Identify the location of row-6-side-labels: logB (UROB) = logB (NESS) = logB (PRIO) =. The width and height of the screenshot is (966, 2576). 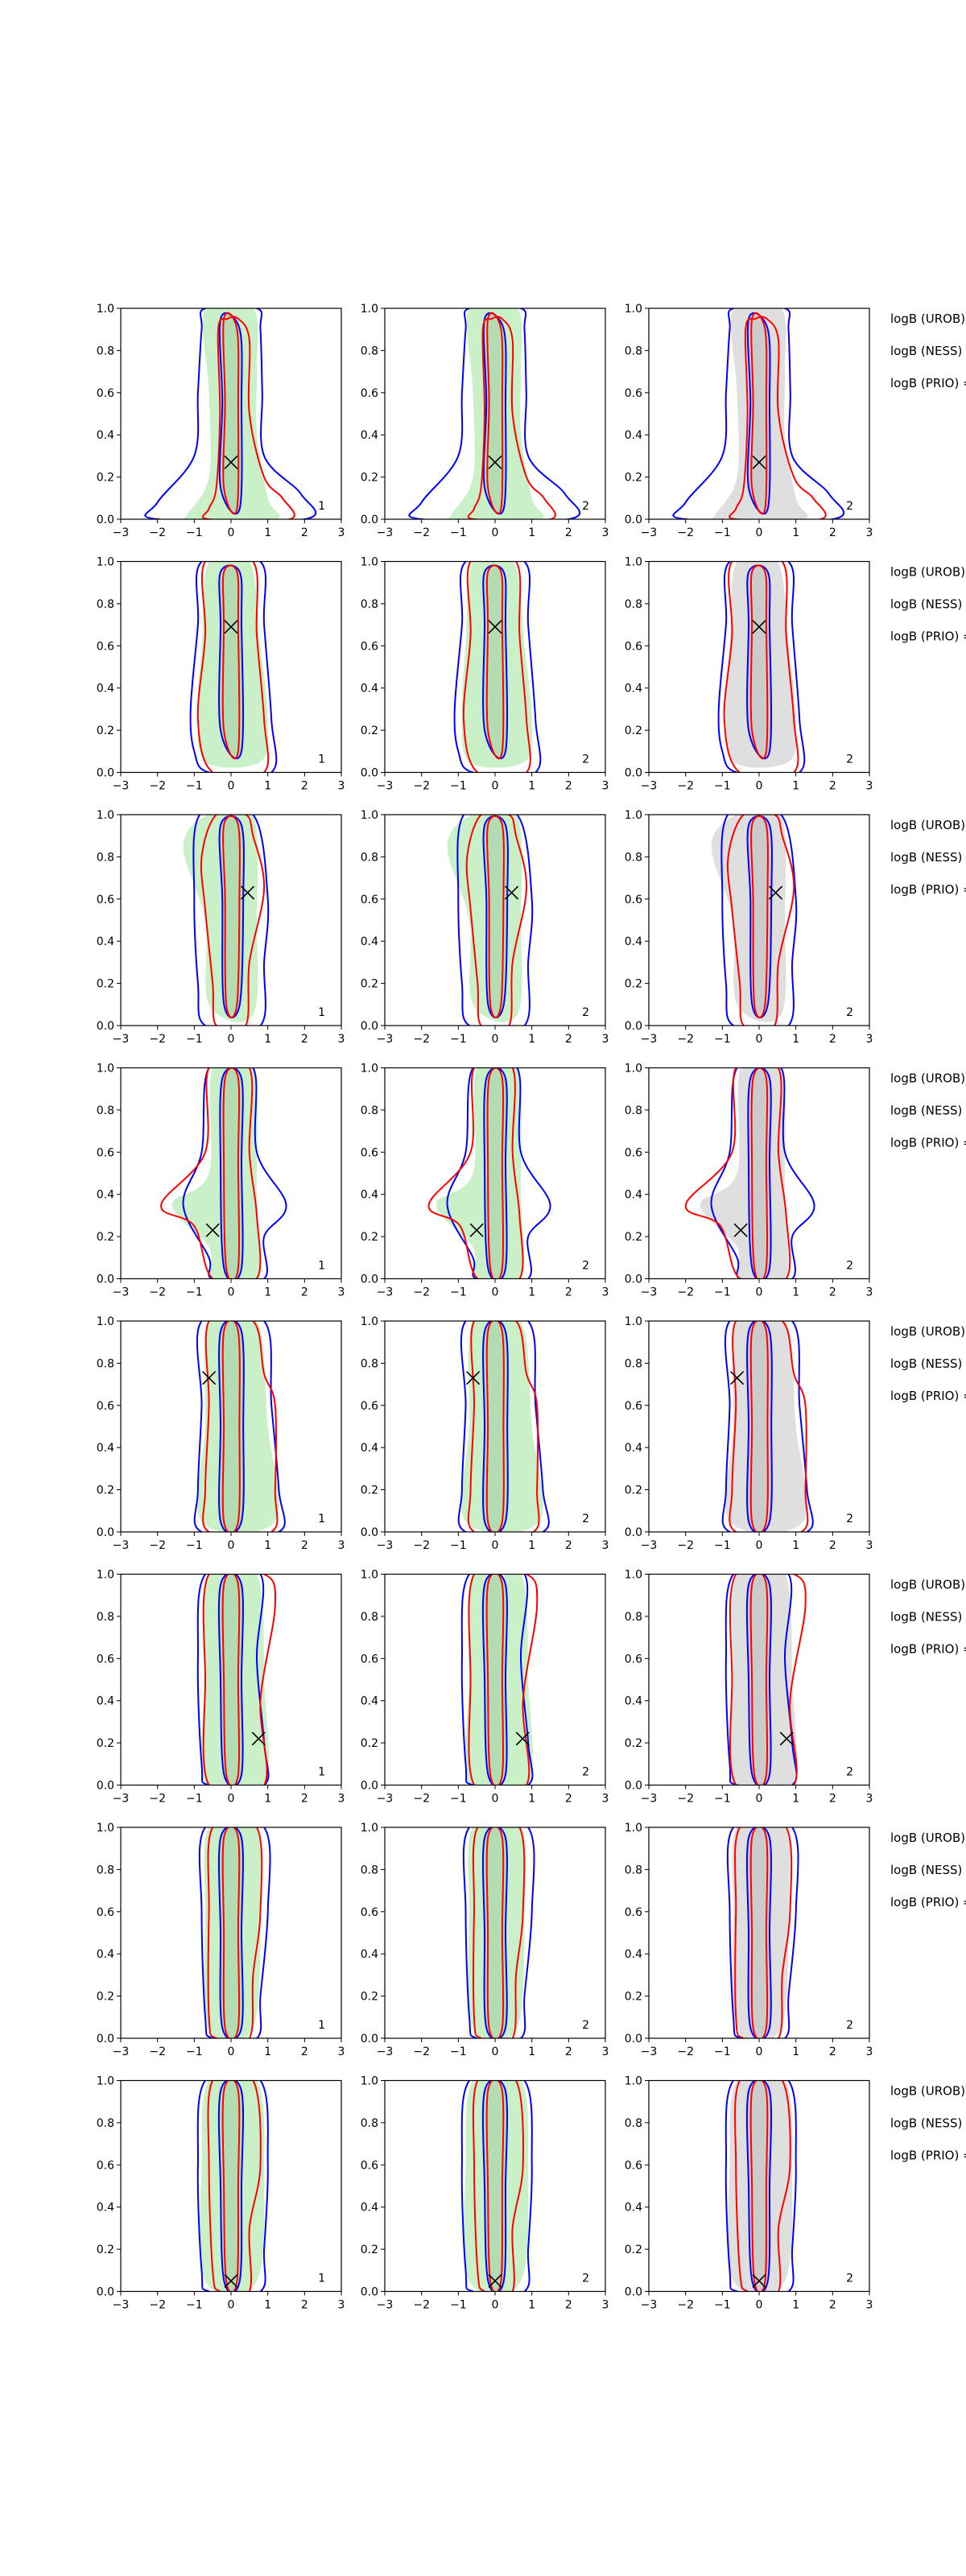
(928, 1617).